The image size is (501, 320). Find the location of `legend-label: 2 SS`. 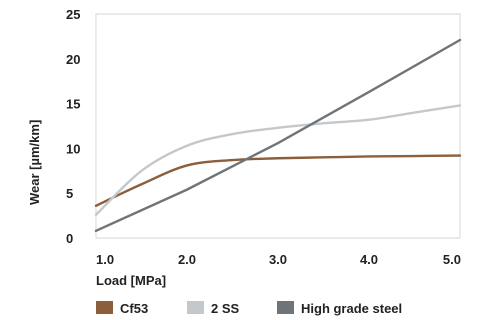

legend-label: 2 SS is located at coordinates (225, 308).